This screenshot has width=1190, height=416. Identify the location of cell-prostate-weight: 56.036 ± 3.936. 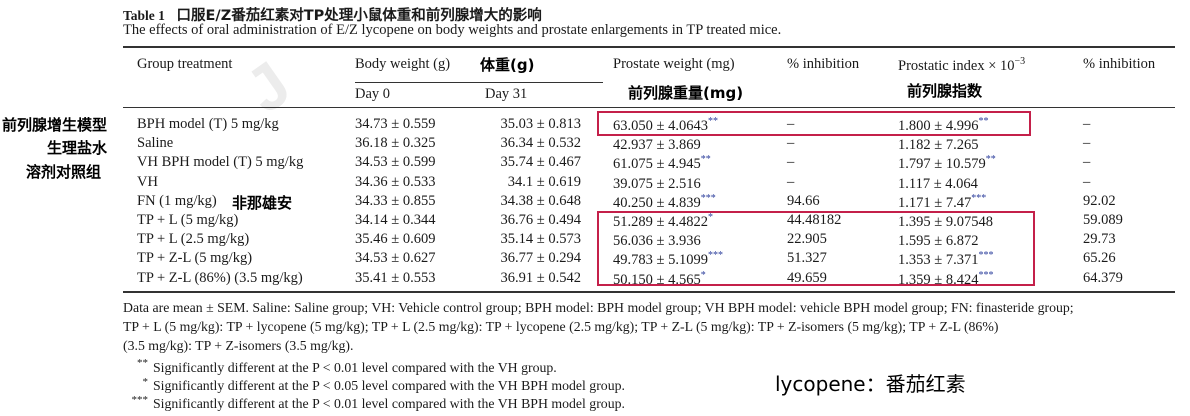
(657, 240).